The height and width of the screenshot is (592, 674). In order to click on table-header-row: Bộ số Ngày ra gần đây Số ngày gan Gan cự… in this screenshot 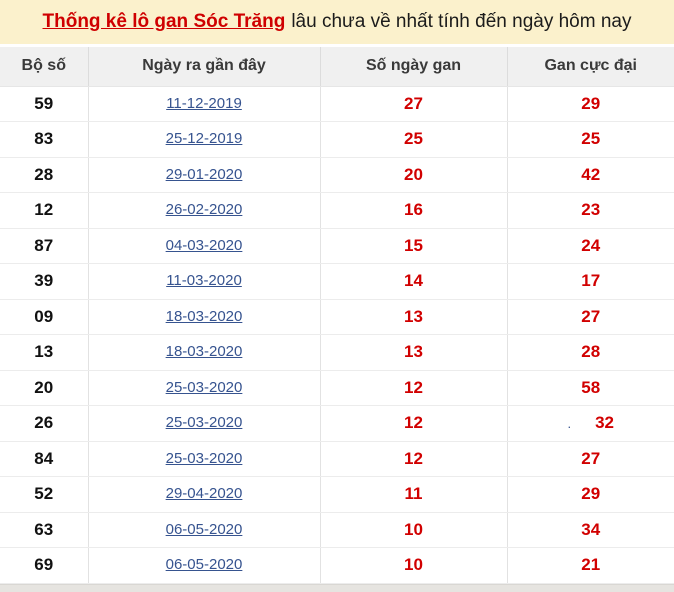, I will do `click(337, 67)`.